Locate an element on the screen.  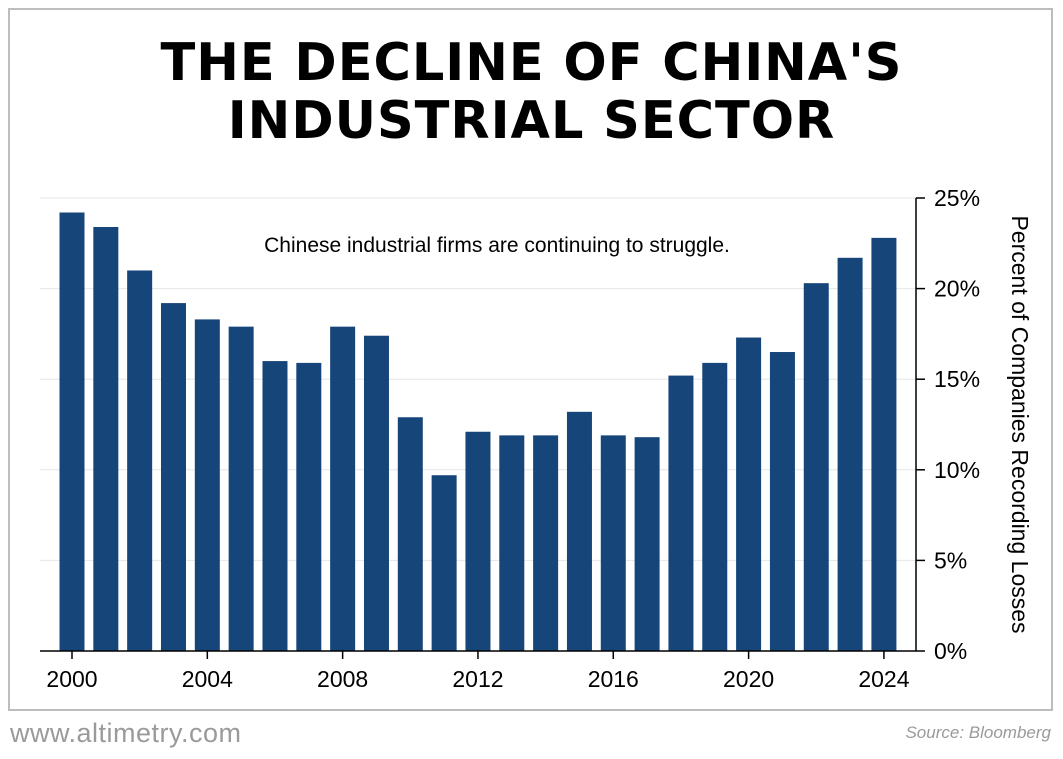
y-tick-label: 25% is located at coordinates (957, 198).